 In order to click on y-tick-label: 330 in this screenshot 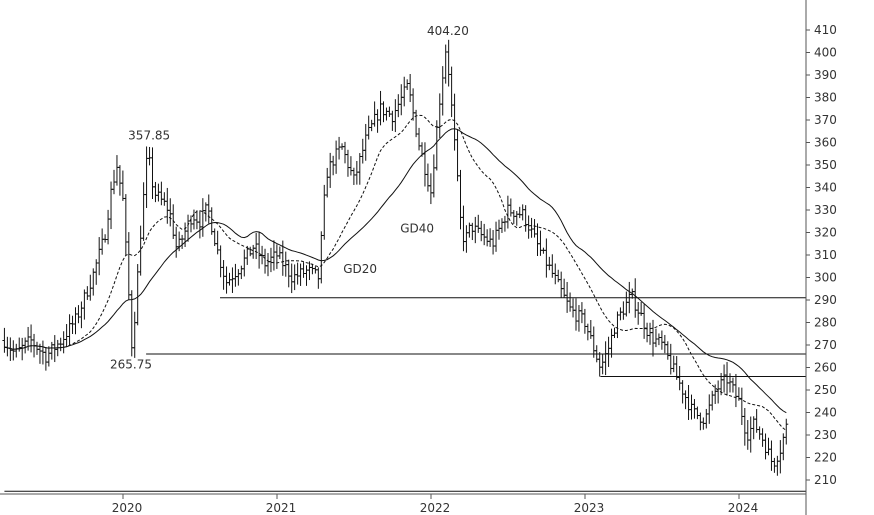, I will do `click(825, 210)`.